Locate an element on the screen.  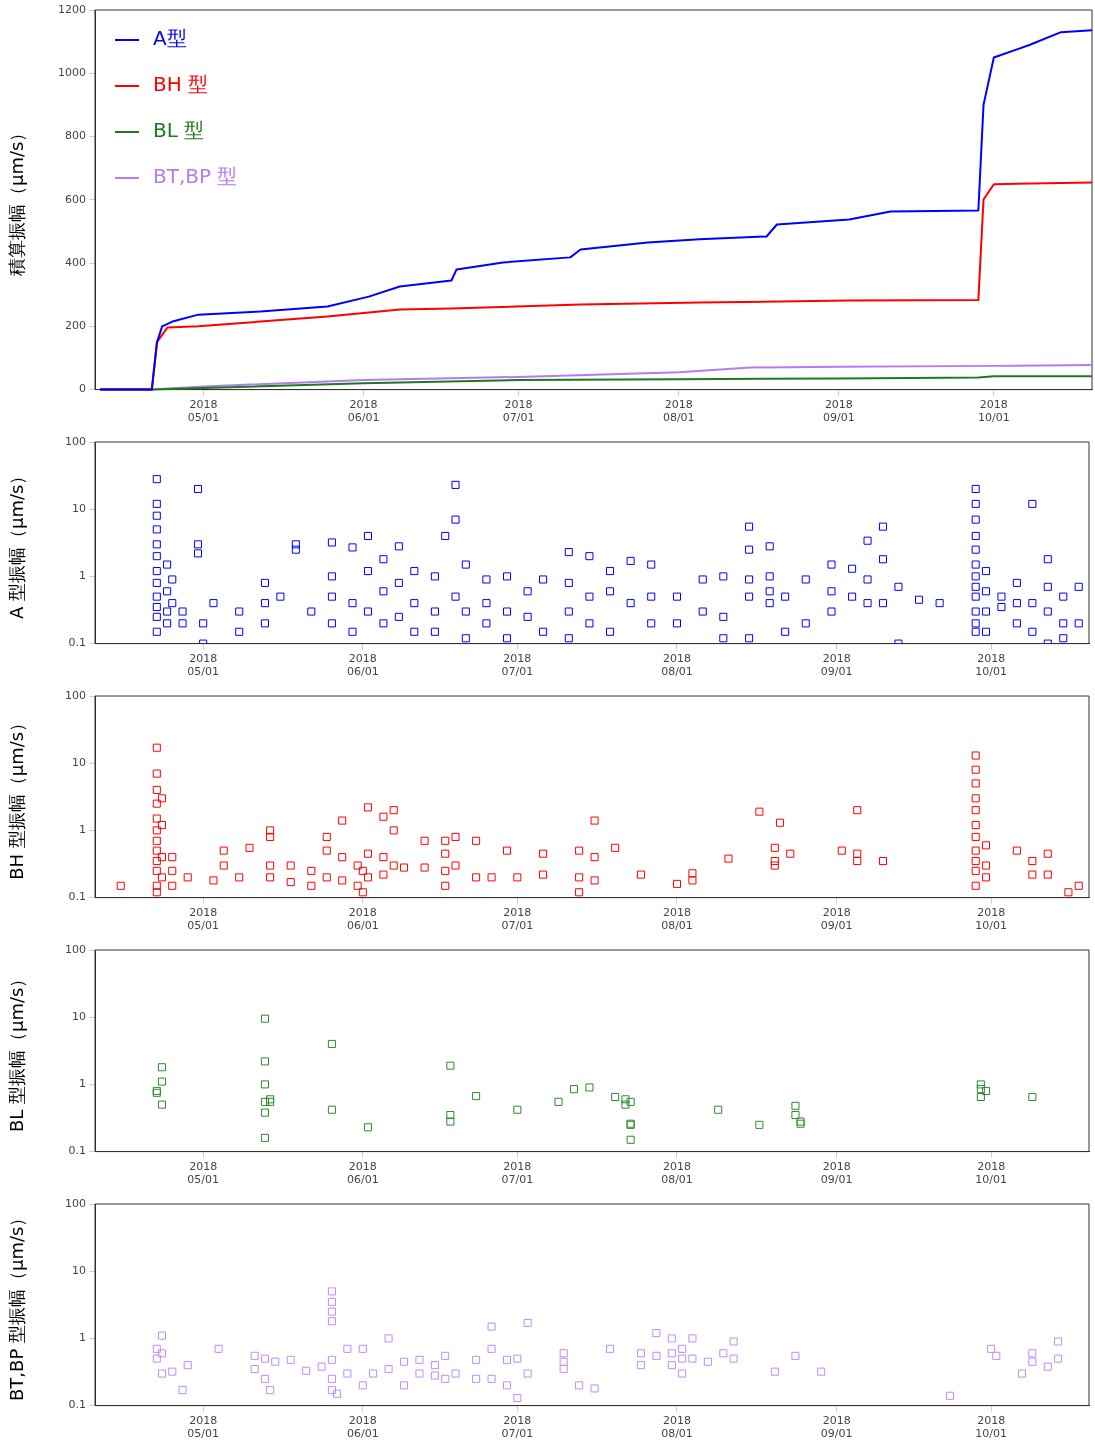
y-axis-title: BT,BP 型振幅（μm/s） is located at coordinates (17, 1305).